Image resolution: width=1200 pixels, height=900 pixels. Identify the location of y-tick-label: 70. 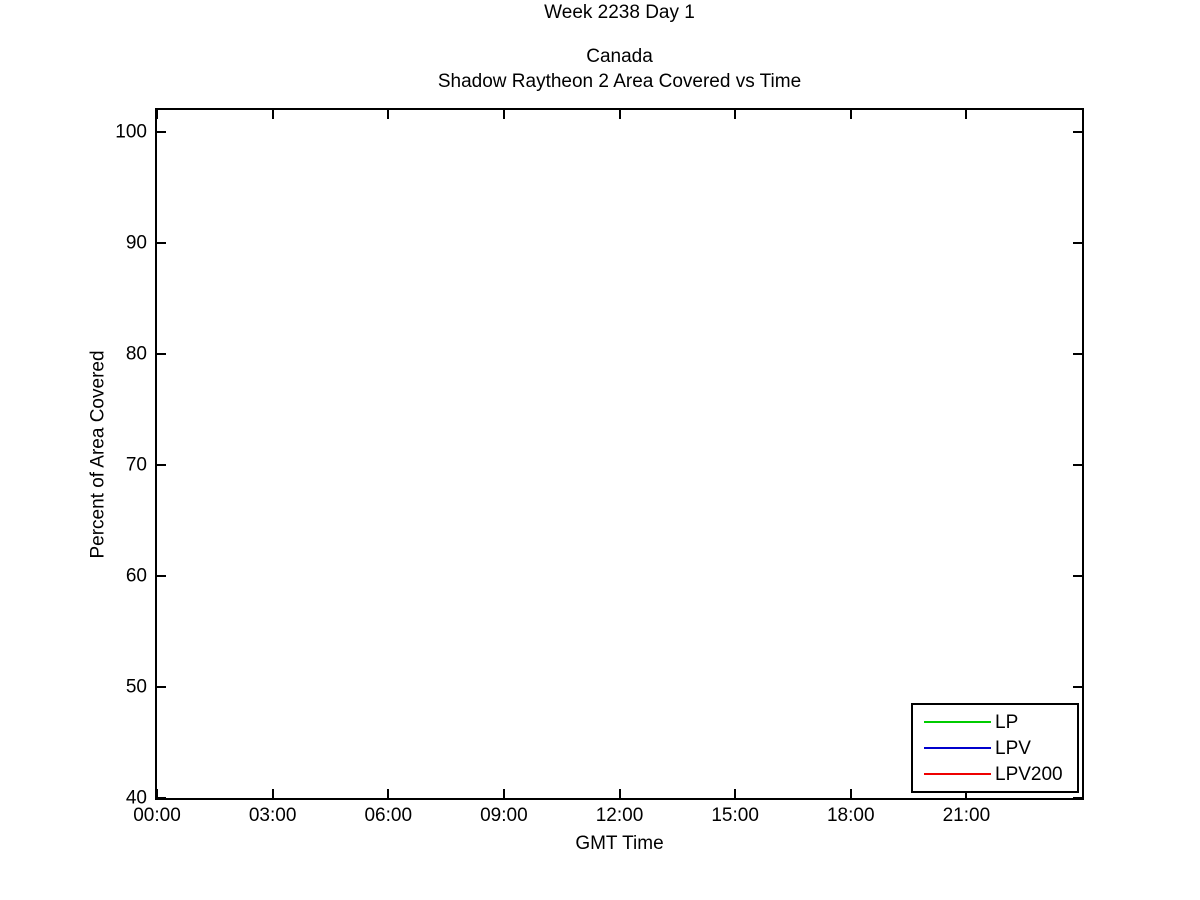
(136, 465).